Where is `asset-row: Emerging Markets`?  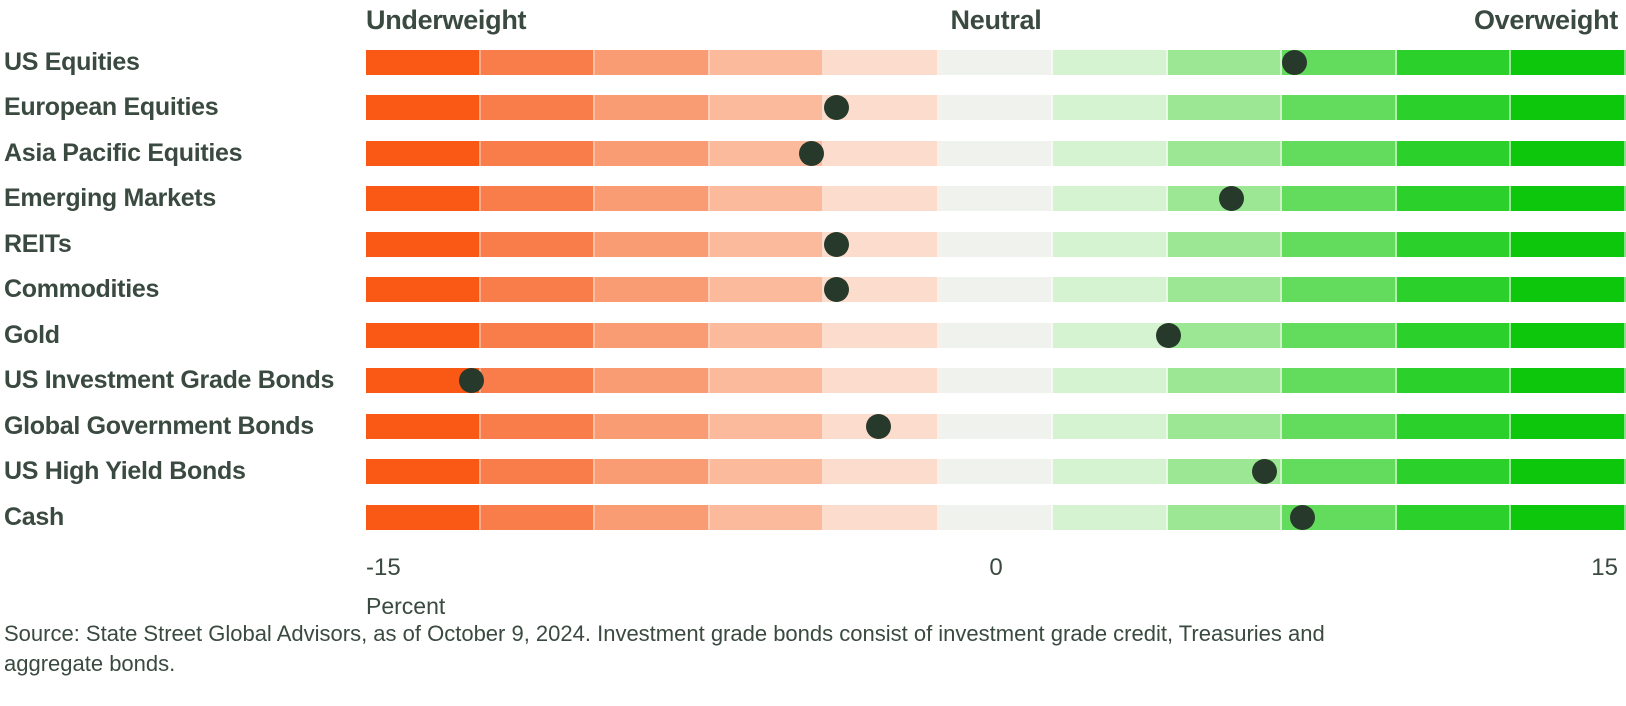 asset-row: Emerging Markets is located at coordinates (813, 198).